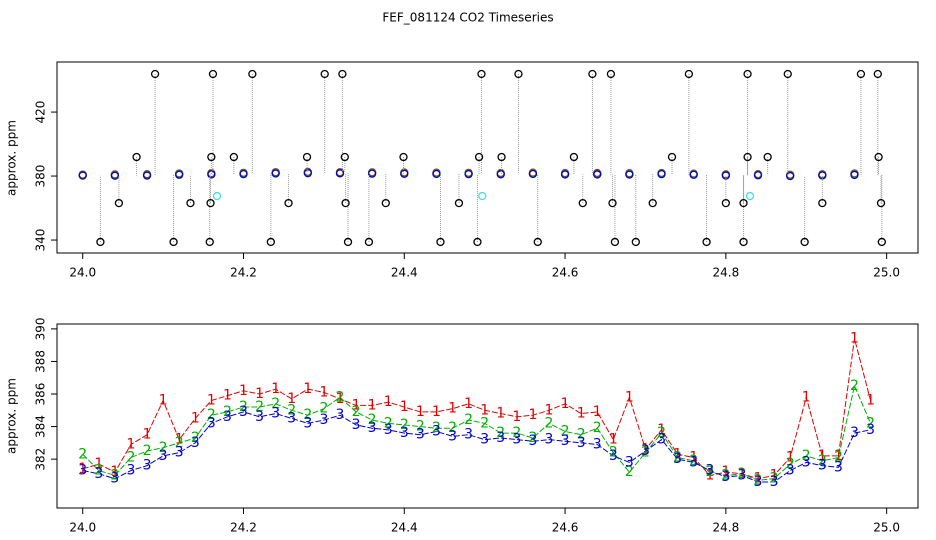 The image size is (936, 540). What do you see at coordinates (41, 361) in the screenshot?
I see `y-tick-label: 388` at bounding box center [41, 361].